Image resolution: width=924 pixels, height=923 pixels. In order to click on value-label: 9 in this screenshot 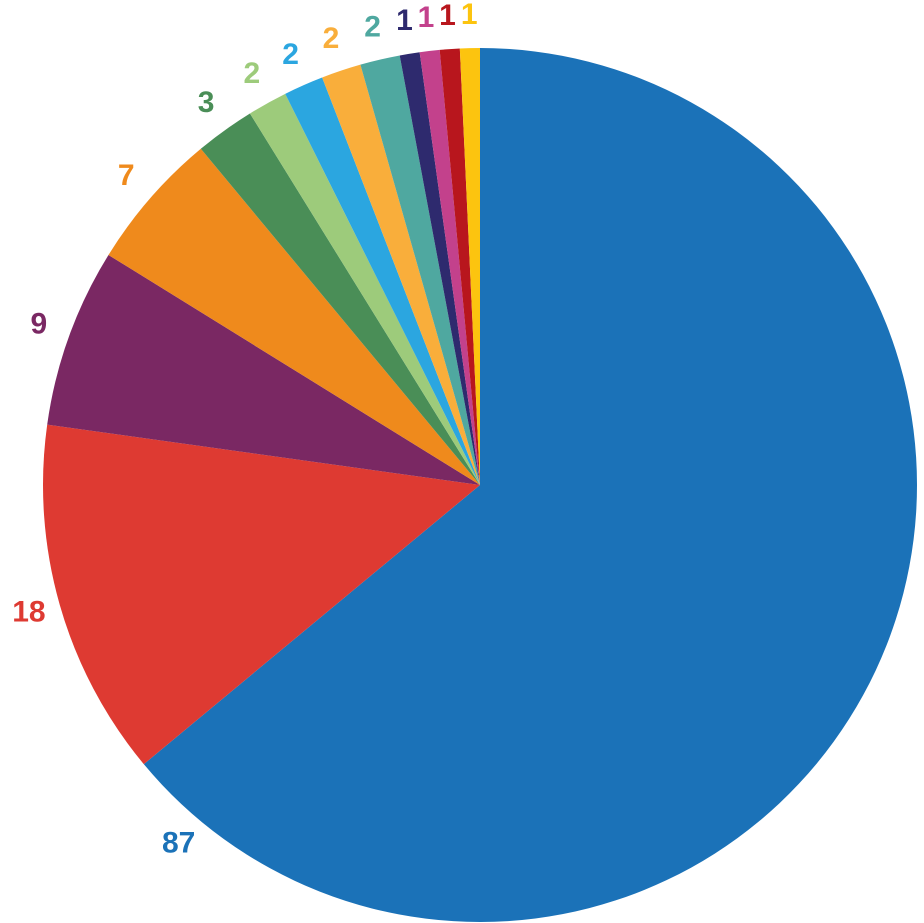, I will do `click(39, 324)`.